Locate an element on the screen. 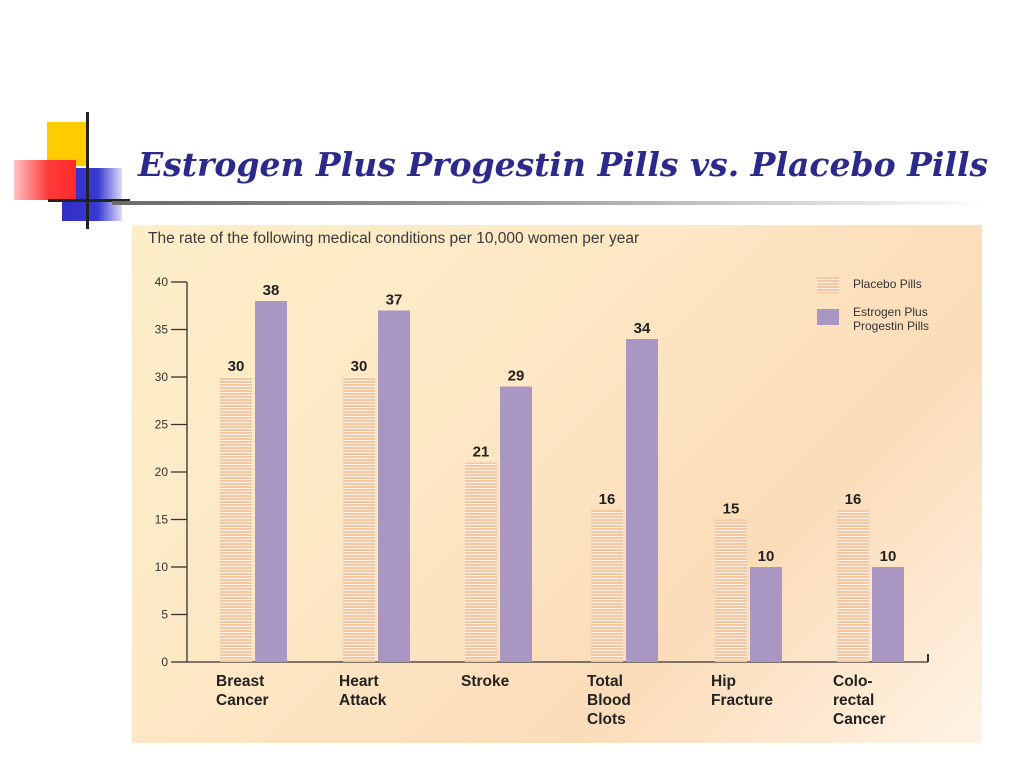 The image size is (1024, 768). category-label: Clots is located at coordinates (606, 719).